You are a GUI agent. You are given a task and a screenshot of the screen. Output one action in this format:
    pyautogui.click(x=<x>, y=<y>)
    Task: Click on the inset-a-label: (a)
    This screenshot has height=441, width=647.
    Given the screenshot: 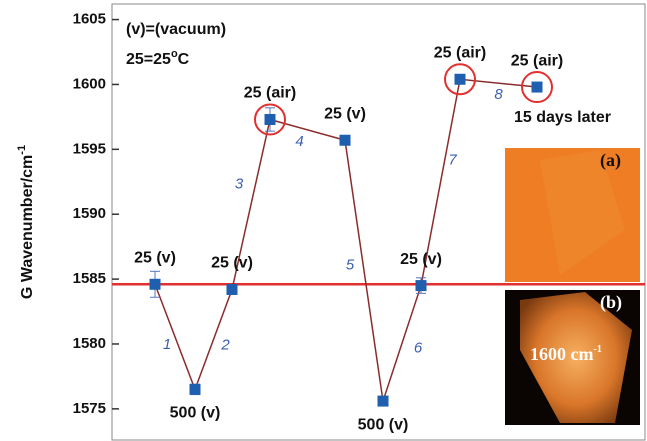 What is the action you would take?
    pyautogui.click(x=610, y=160)
    